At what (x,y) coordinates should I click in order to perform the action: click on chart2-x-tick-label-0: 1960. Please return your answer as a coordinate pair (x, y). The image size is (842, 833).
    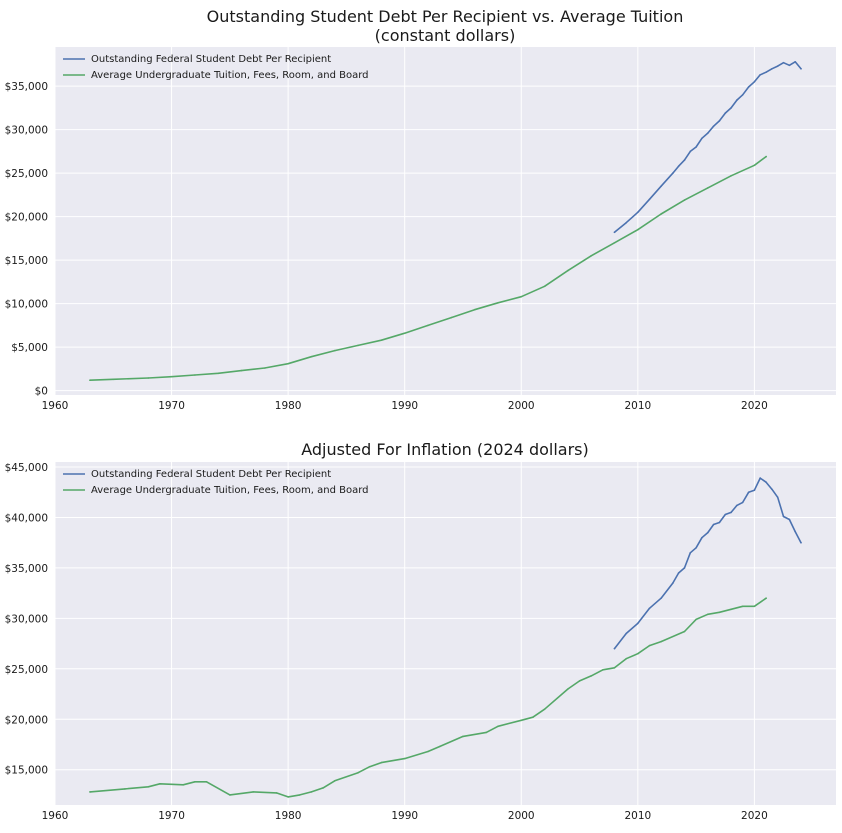
    Looking at the image, I should click on (55, 816).